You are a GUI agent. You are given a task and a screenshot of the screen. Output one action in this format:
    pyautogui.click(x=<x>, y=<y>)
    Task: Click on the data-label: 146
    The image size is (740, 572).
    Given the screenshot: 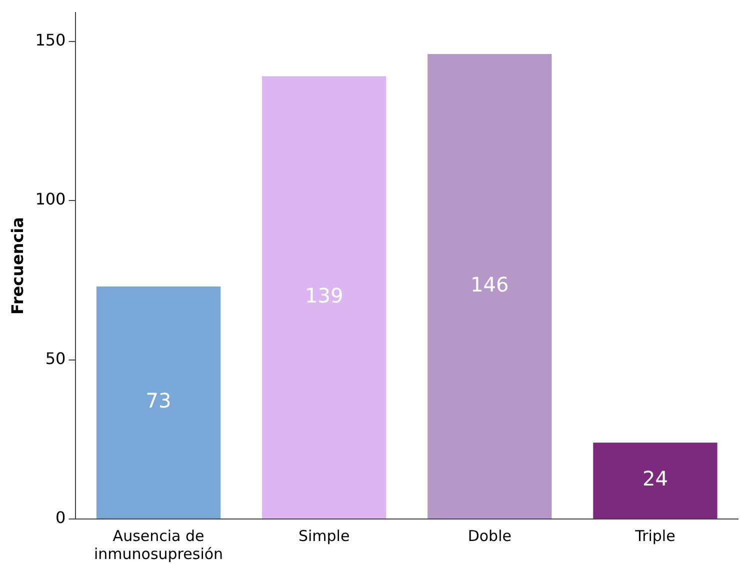 What is the action you would take?
    pyautogui.click(x=489, y=284)
    